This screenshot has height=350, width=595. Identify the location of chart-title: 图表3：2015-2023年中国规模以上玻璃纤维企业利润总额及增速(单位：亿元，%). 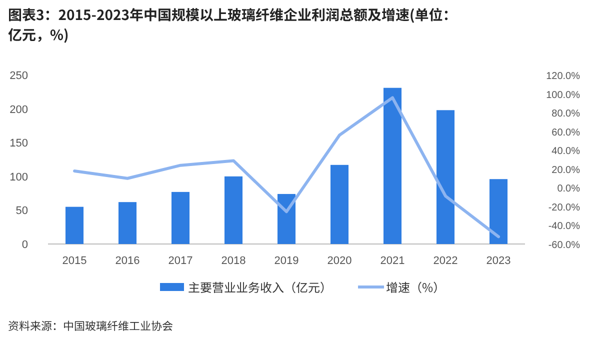
(232, 25).